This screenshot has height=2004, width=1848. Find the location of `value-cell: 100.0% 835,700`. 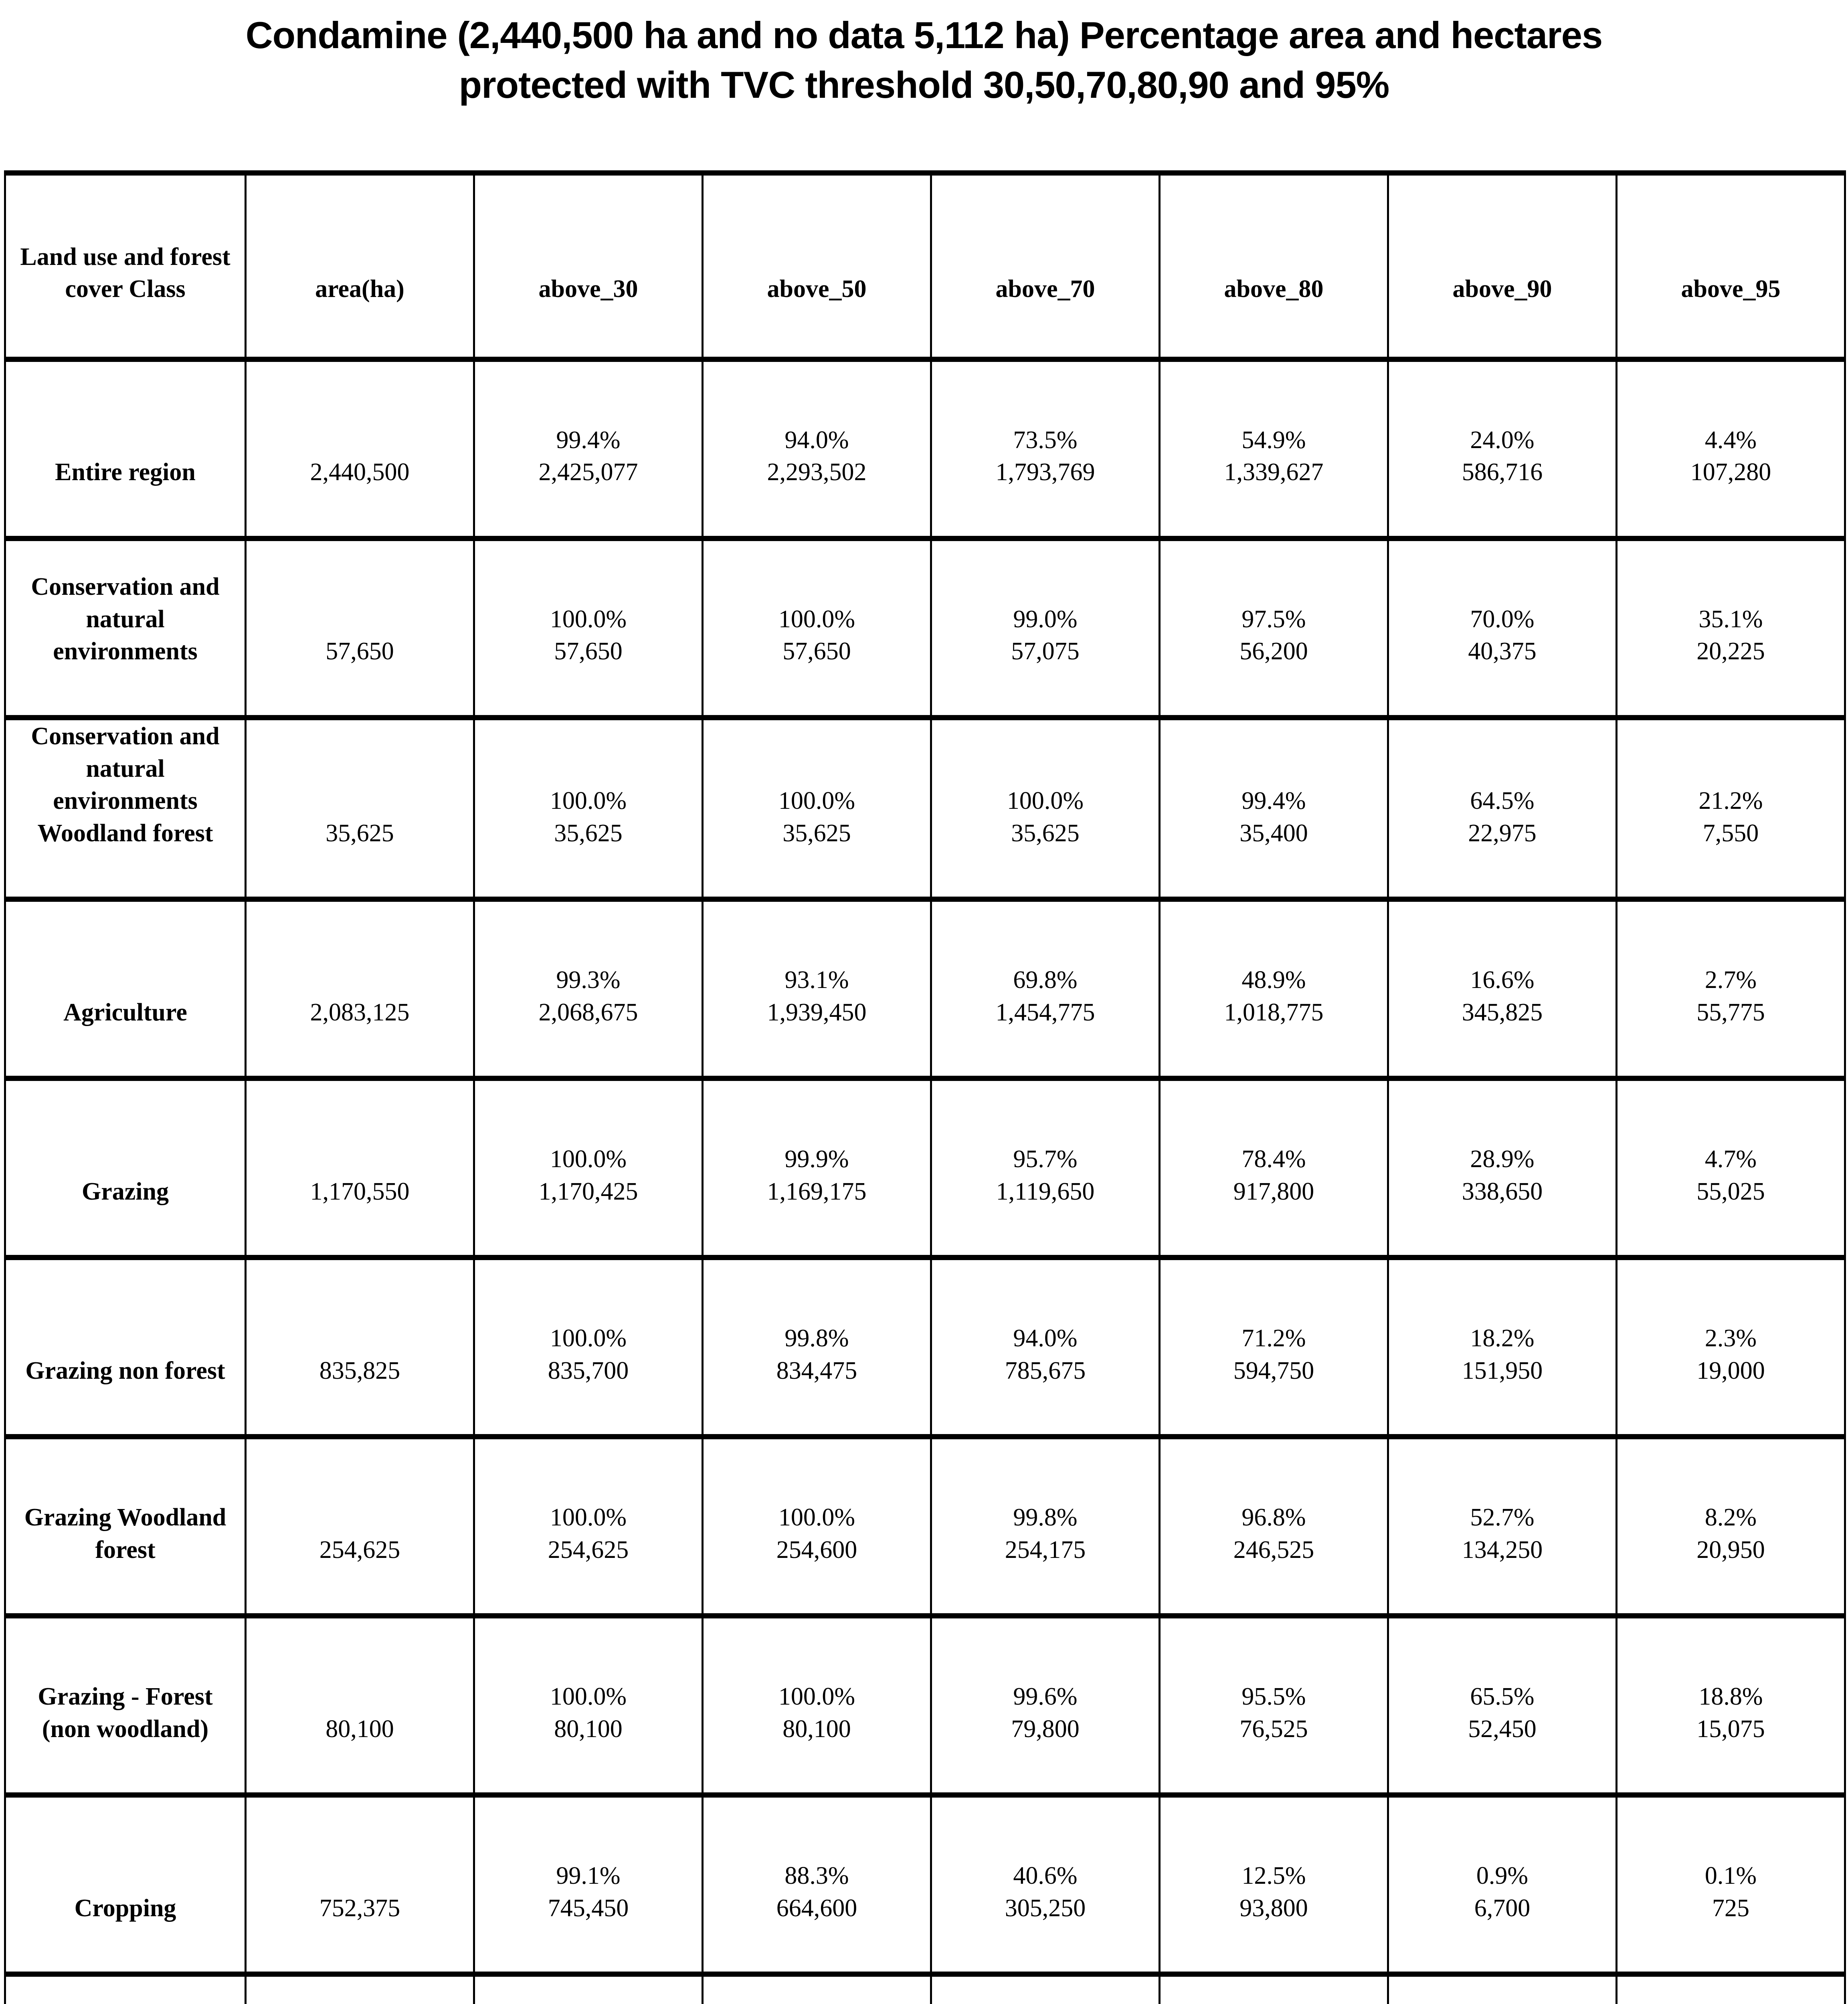

value-cell: 100.0% 835,700 is located at coordinates (588, 1348).